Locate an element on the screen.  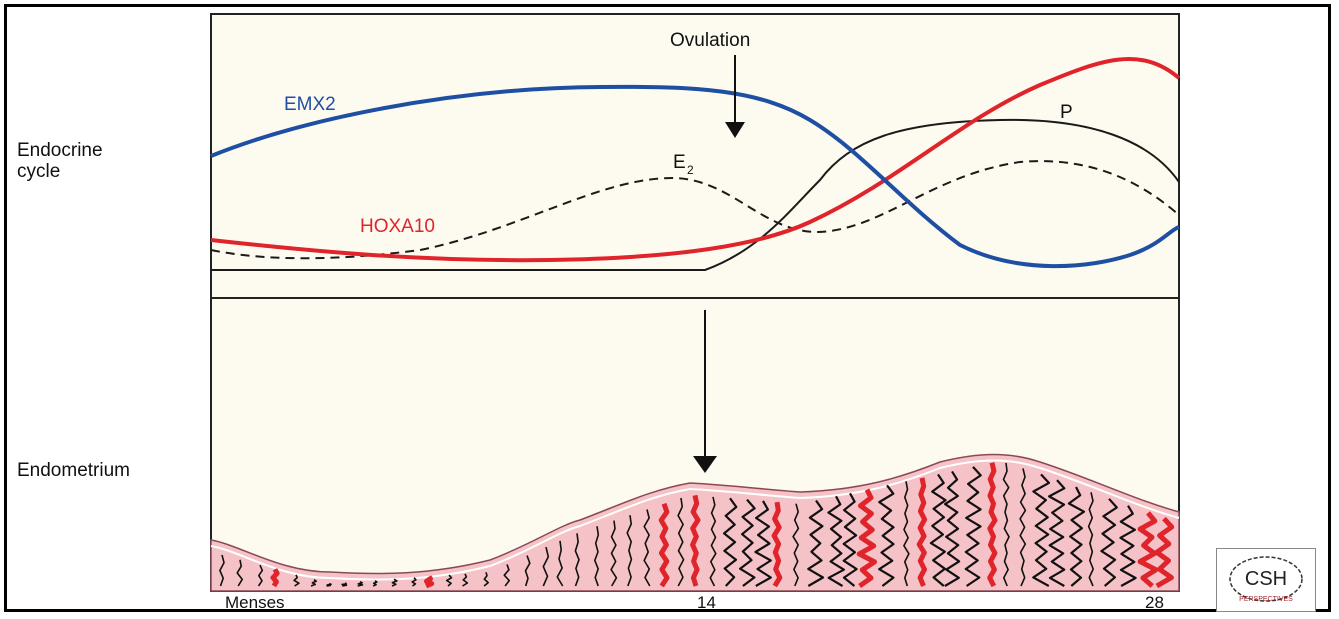
csh-logo-subtext: PERSPECTIVES is located at coordinates (1266, 599).